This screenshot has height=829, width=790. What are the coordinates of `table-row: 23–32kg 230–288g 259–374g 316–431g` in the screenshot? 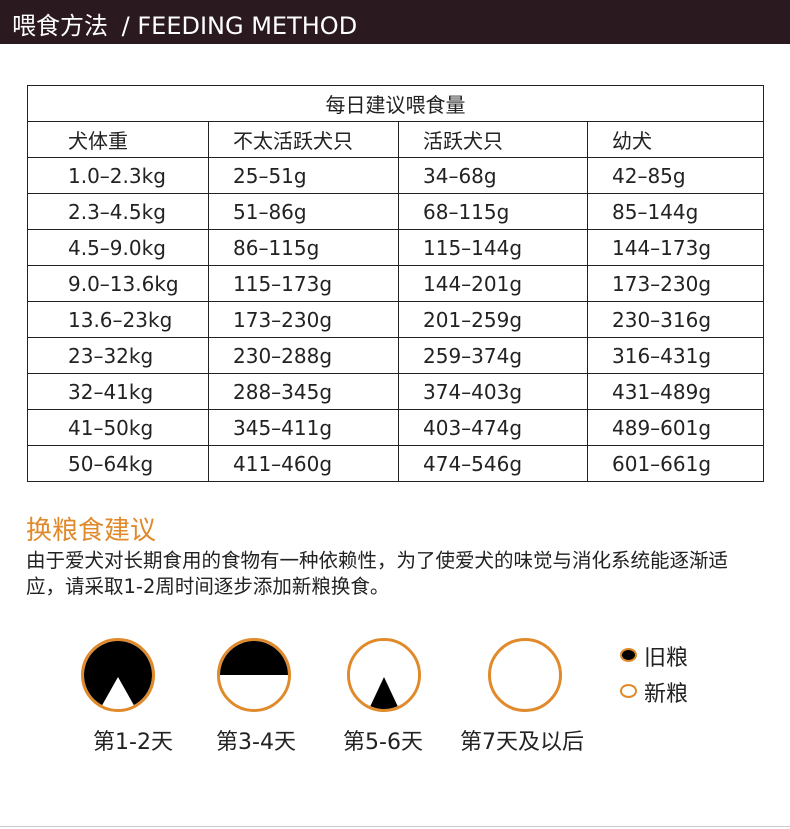 It's located at (395, 355).